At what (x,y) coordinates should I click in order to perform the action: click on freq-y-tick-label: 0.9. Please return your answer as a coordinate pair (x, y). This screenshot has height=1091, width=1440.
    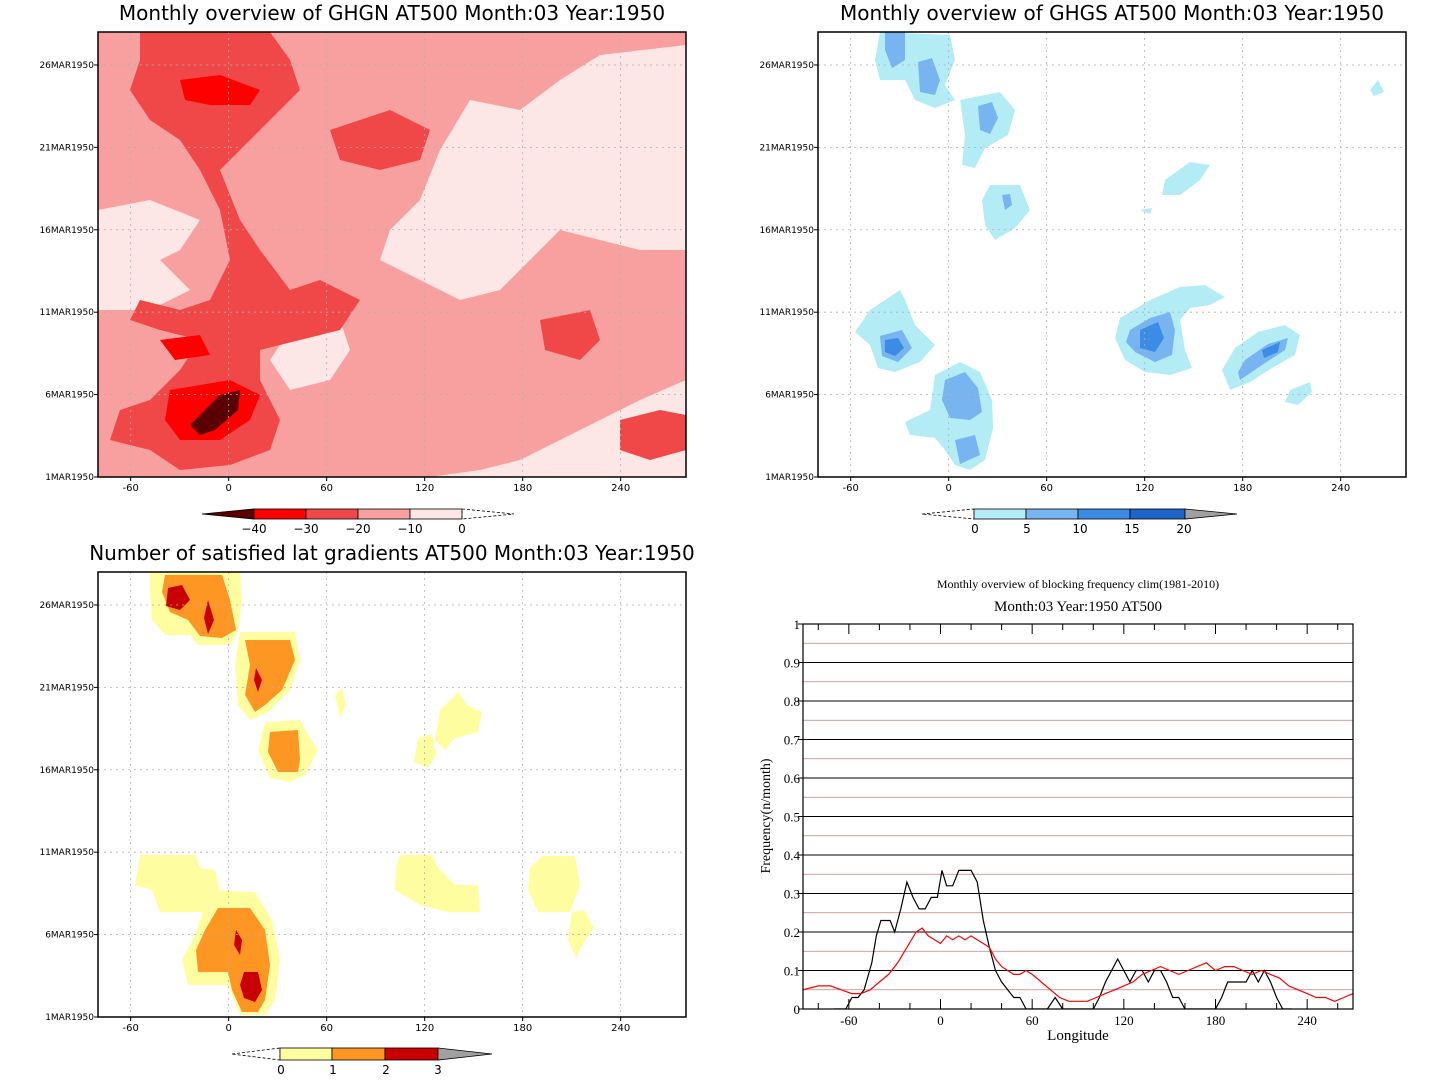
    Looking at the image, I should click on (792, 663).